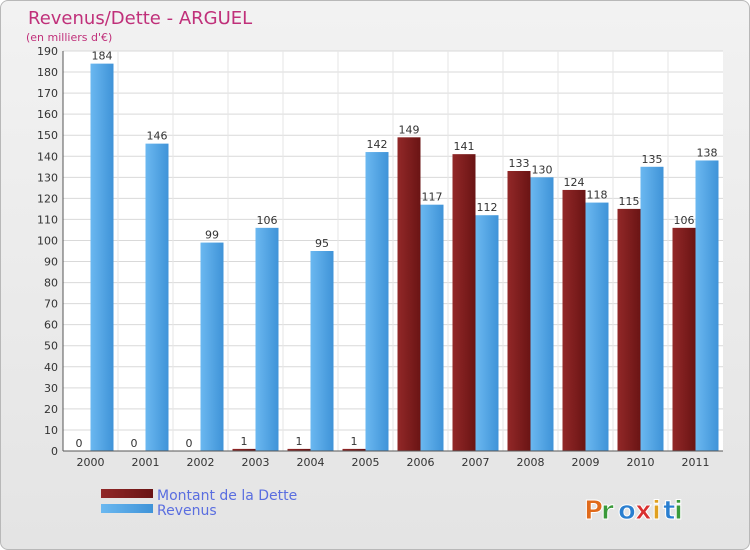  I want to click on value-label-revenus: 135, so click(652, 159).